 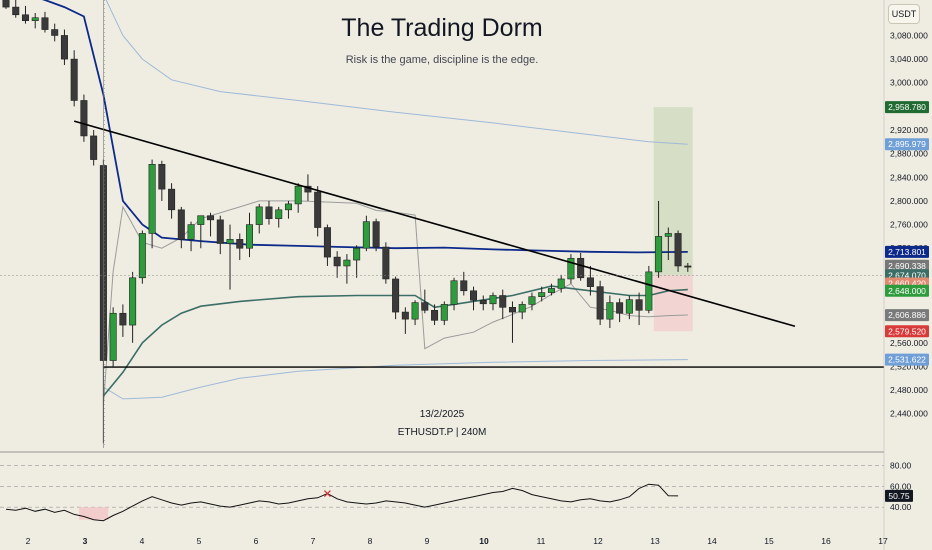 What do you see at coordinates (442, 28) in the screenshot?
I see `chart-title: The Trading Dorm` at bounding box center [442, 28].